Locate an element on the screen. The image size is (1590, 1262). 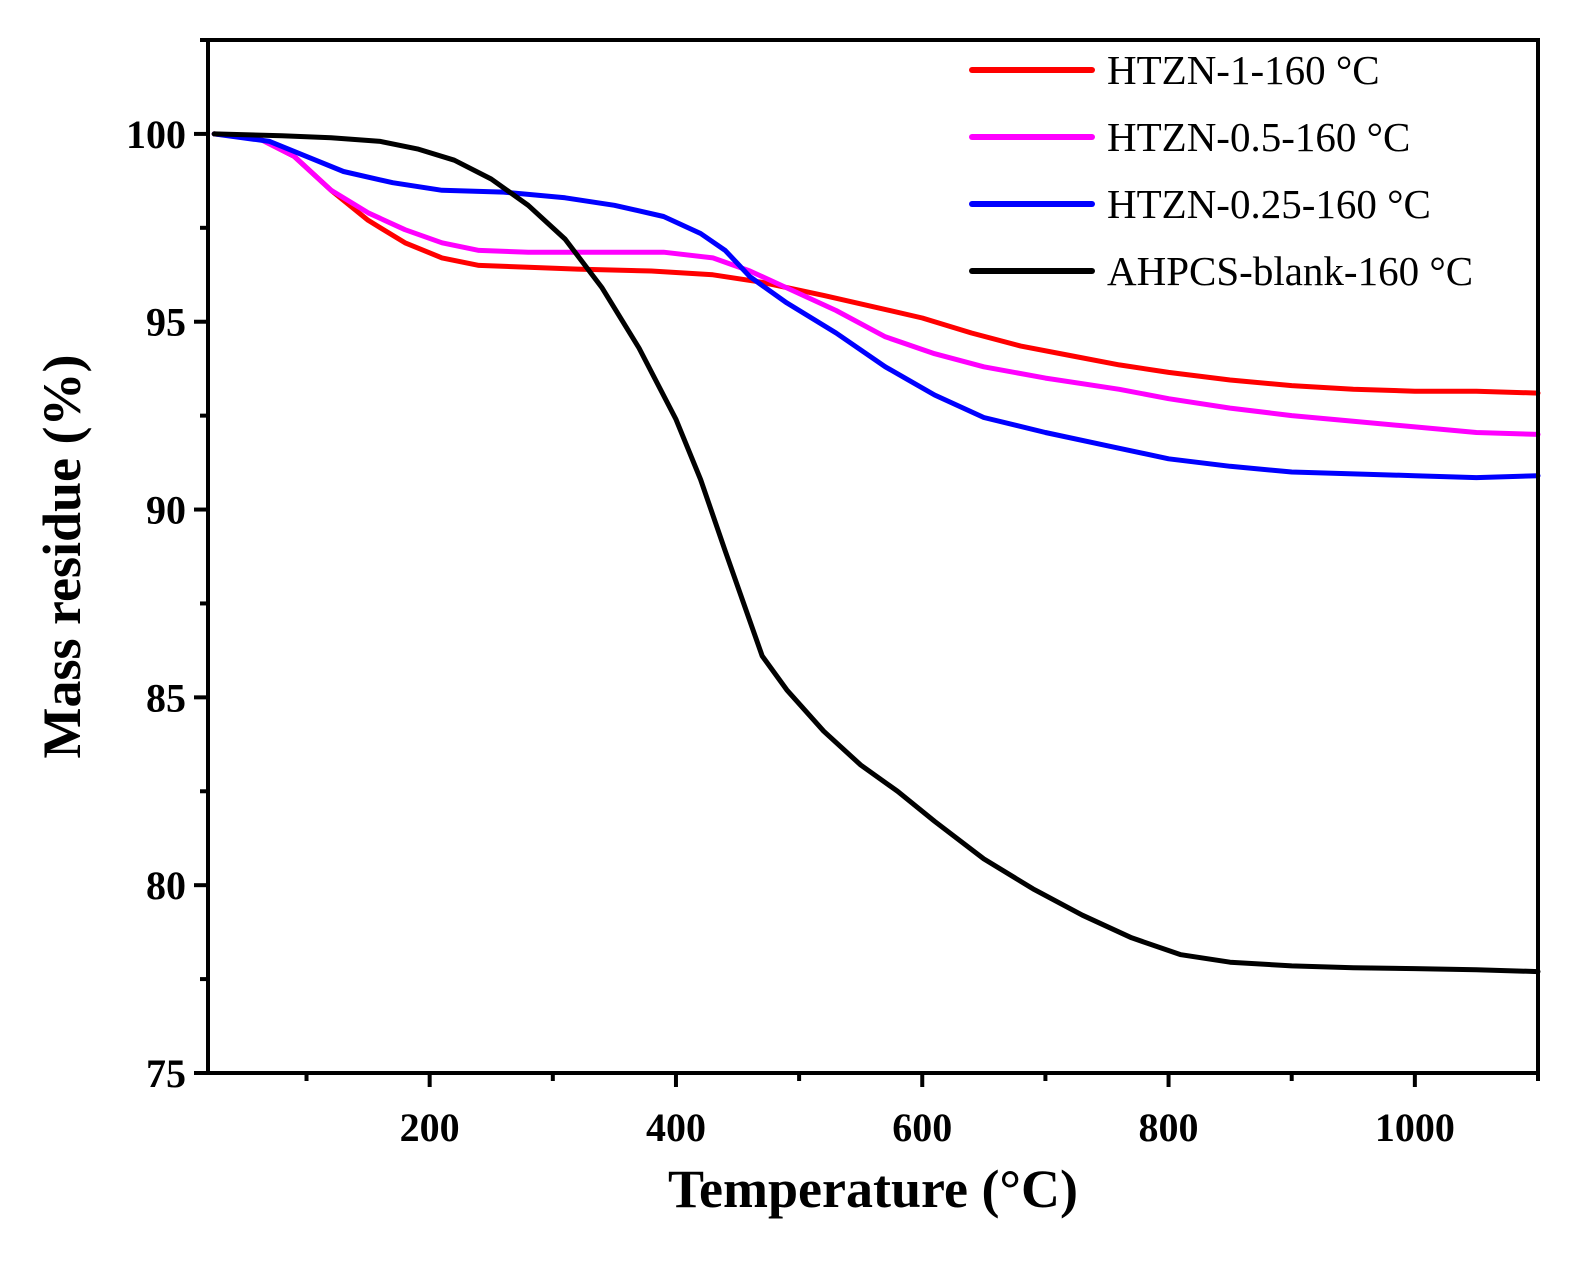
y-tick-label: 100 is located at coordinates (156, 134).